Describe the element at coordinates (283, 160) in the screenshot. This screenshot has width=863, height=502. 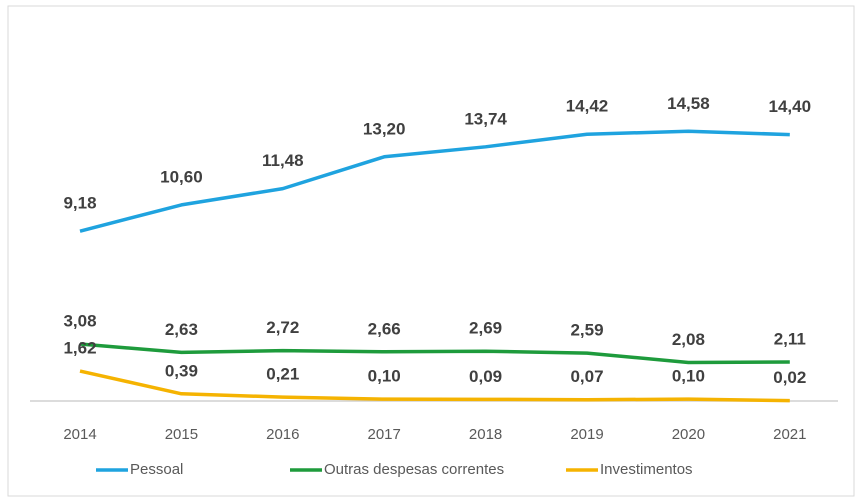
I see `data-label: 11,48` at that location.